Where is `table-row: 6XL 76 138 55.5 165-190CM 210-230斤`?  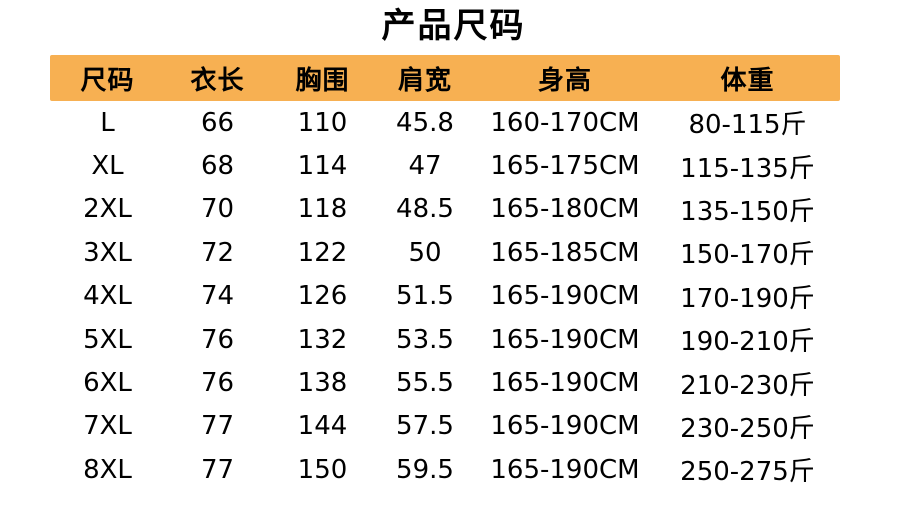 table-row: 6XL 76 138 55.5 165-190CM 210-230斤 is located at coordinates (445, 382).